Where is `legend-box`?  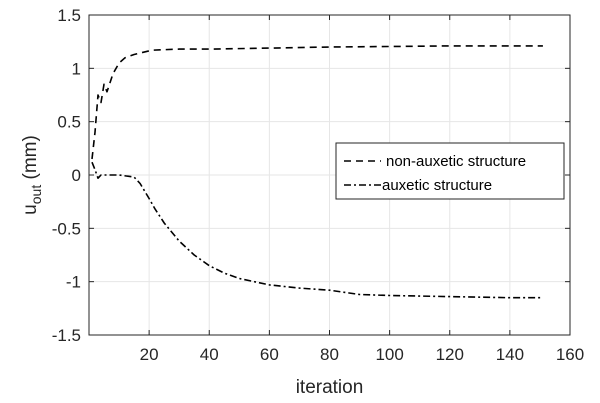
legend-box is located at coordinates (450, 171).